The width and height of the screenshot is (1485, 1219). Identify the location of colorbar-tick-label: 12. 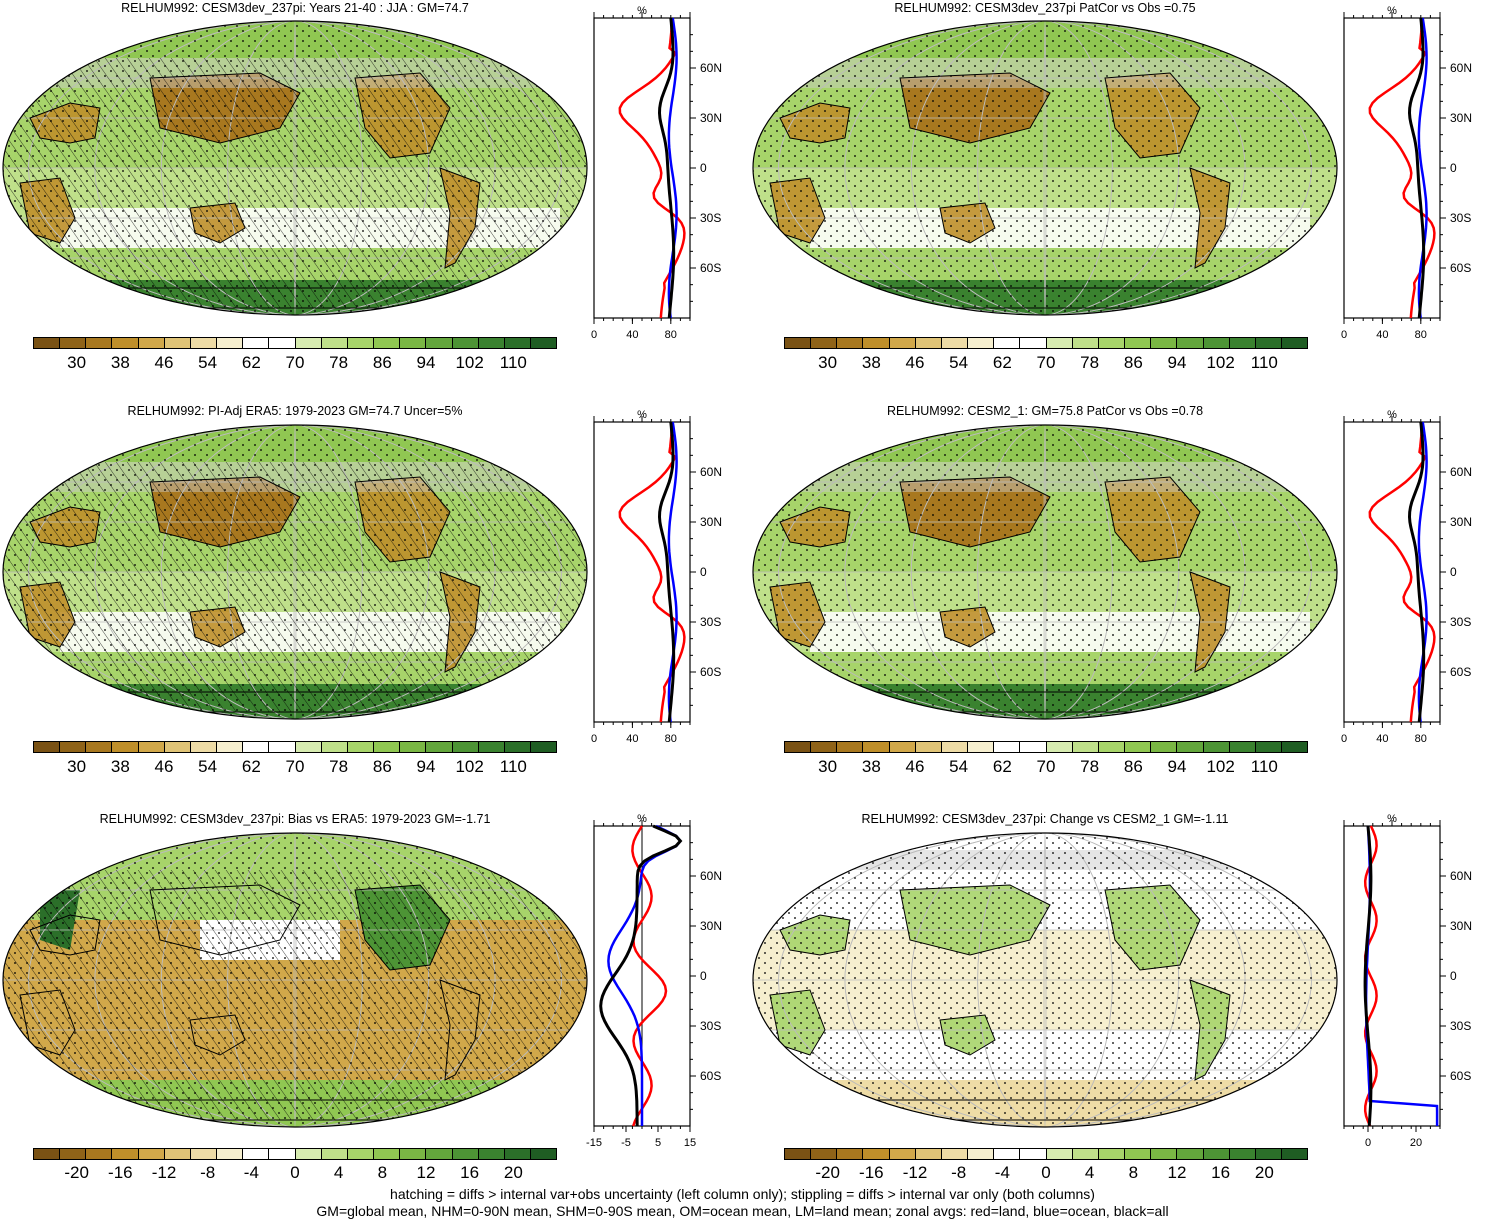
(426, 1172).